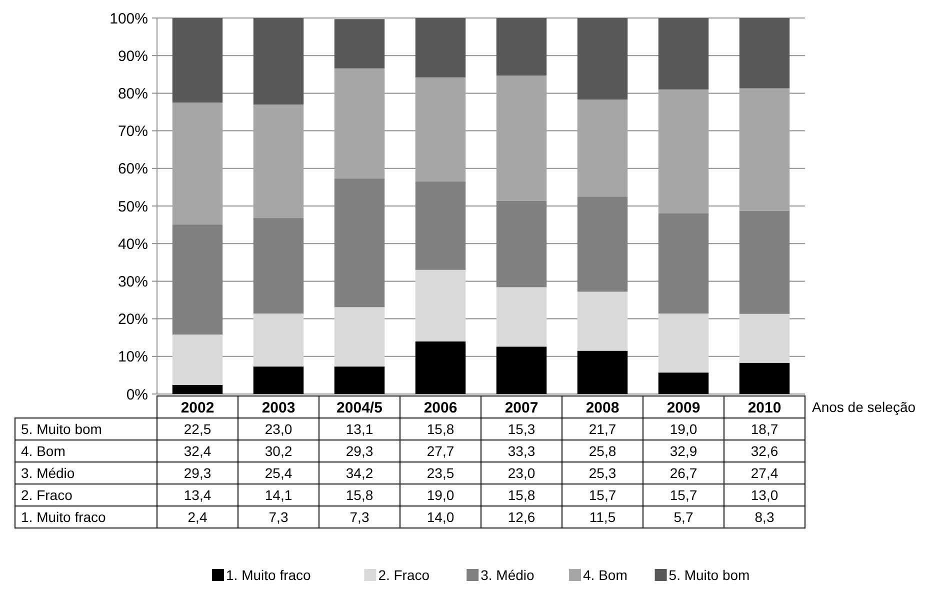  I want to click on data-label: 18,7, so click(764, 428).